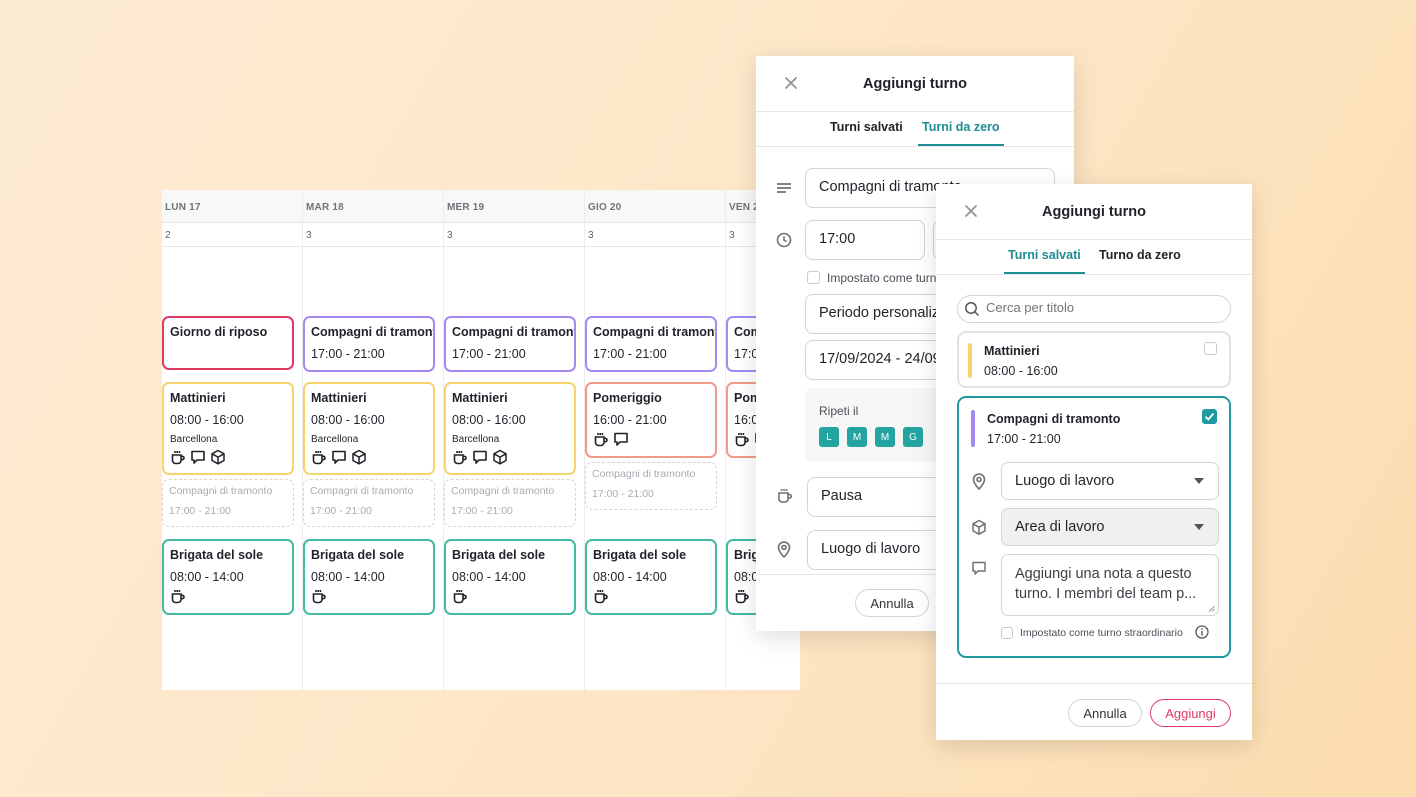  What do you see at coordinates (373, 332) in the screenshot?
I see `shift-title: Compagni di tramonto` at bounding box center [373, 332].